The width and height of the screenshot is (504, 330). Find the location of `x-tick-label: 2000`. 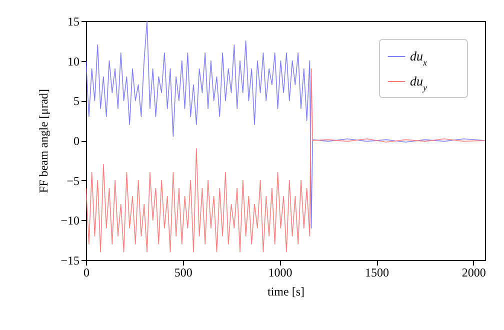

x-tick-label: 2000 is located at coordinates (474, 273).